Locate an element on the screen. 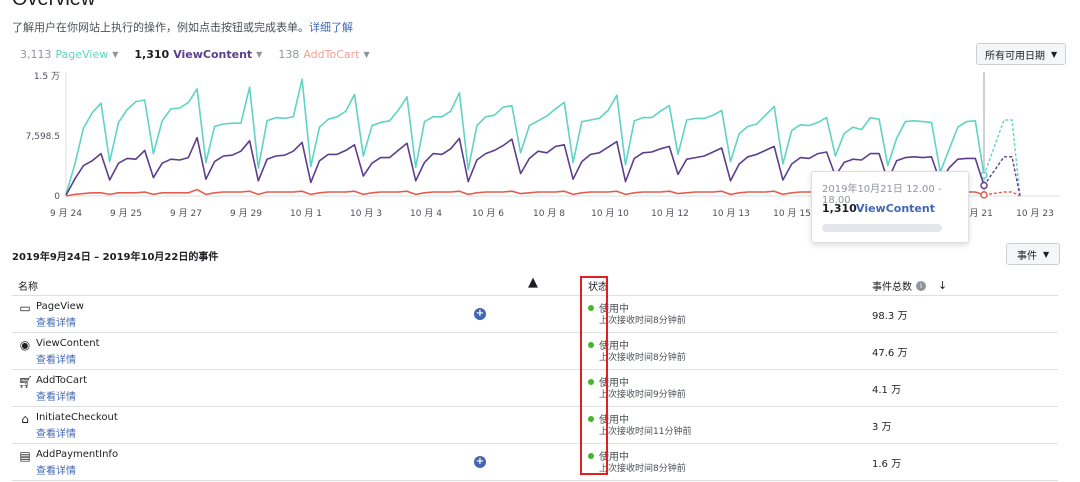  events-filter-dropdown: 事件 ▼ is located at coordinates (1033, 254).